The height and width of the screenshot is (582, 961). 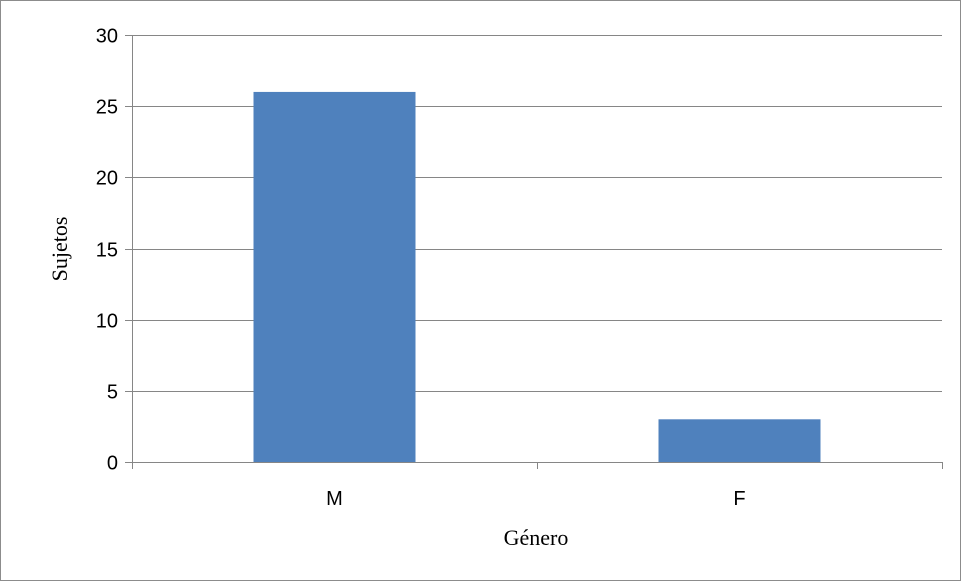 I want to click on y-tick-label-15: 15, so click(x=107, y=251).